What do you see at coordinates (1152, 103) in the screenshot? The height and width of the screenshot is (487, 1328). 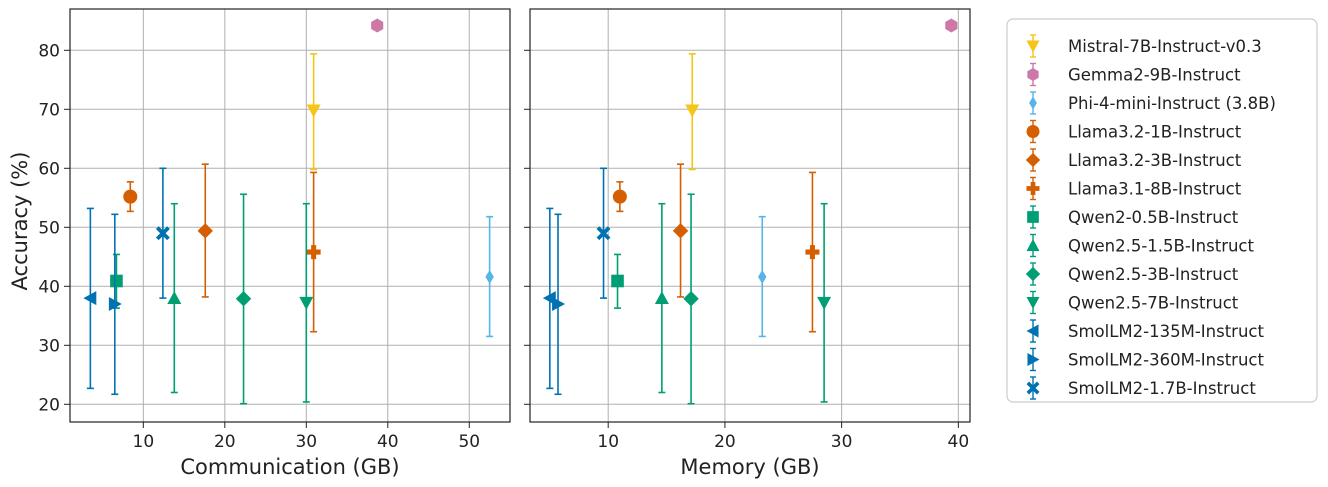 I see `legend-entry: Phi-4-mini-Instruct (3.8B)` at bounding box center [1152, 103].